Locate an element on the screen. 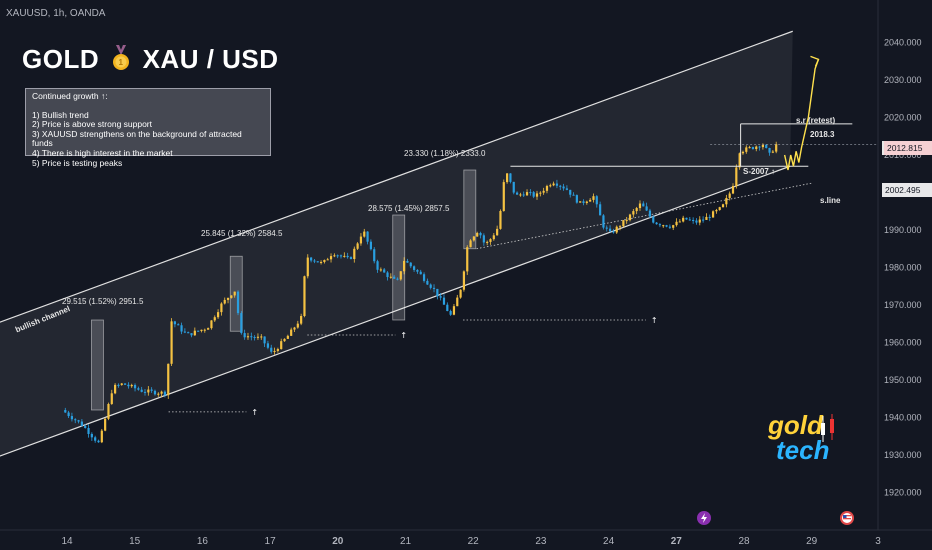 The width and height of the screenshot is (932, 550). y-tick-label: 2040.000 is located at coordinates (903, 43).